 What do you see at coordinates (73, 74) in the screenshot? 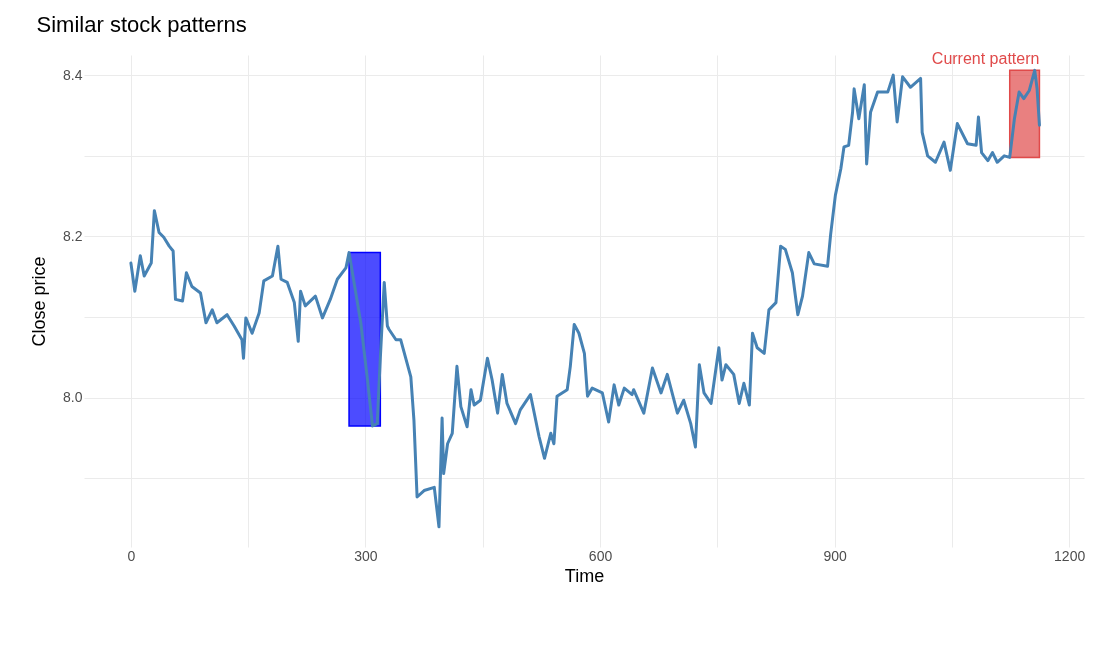
I see `y-tick-label: 8.4` at bounding box center [73, 74].